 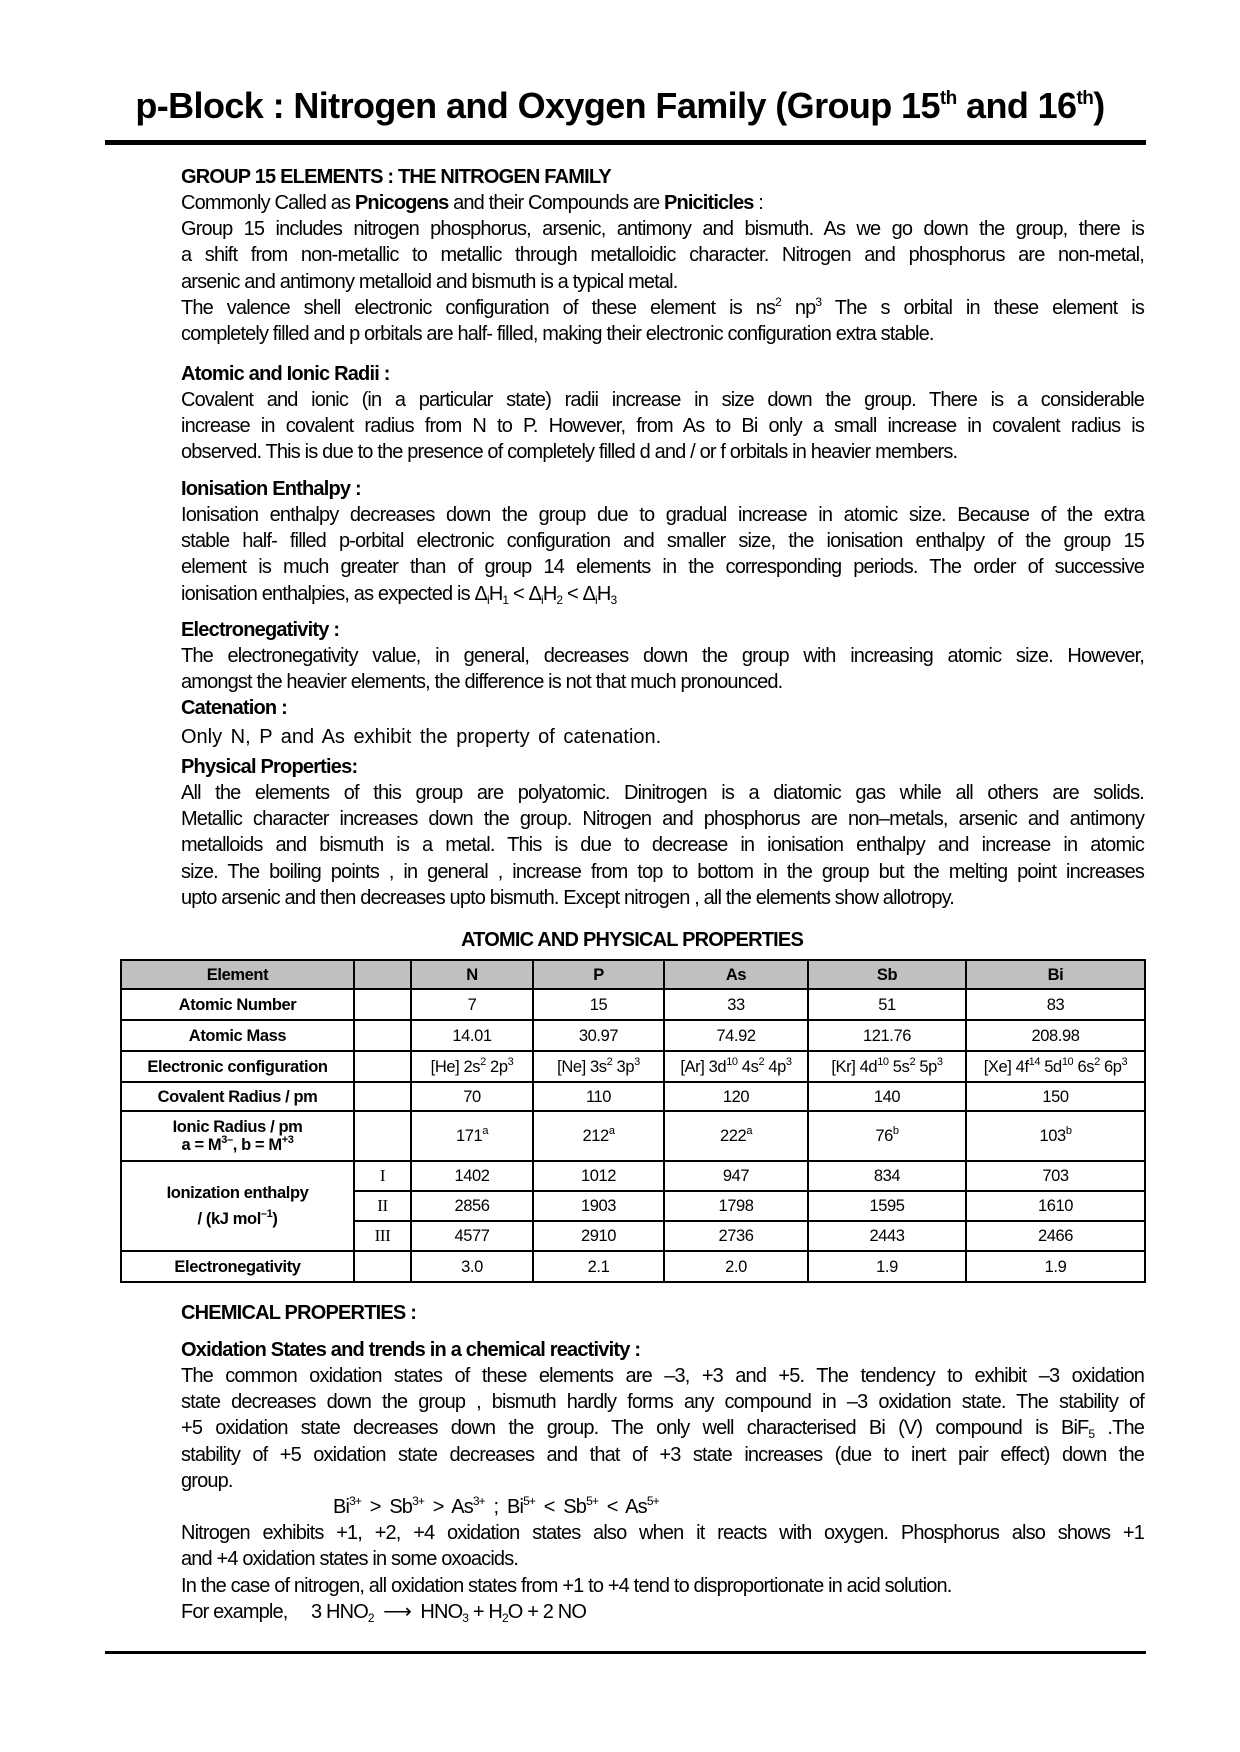 What do you see at coordinates (465, 1617) in the screenshot?
I see `sub-text: 3` at bounding box center [465, 1617].